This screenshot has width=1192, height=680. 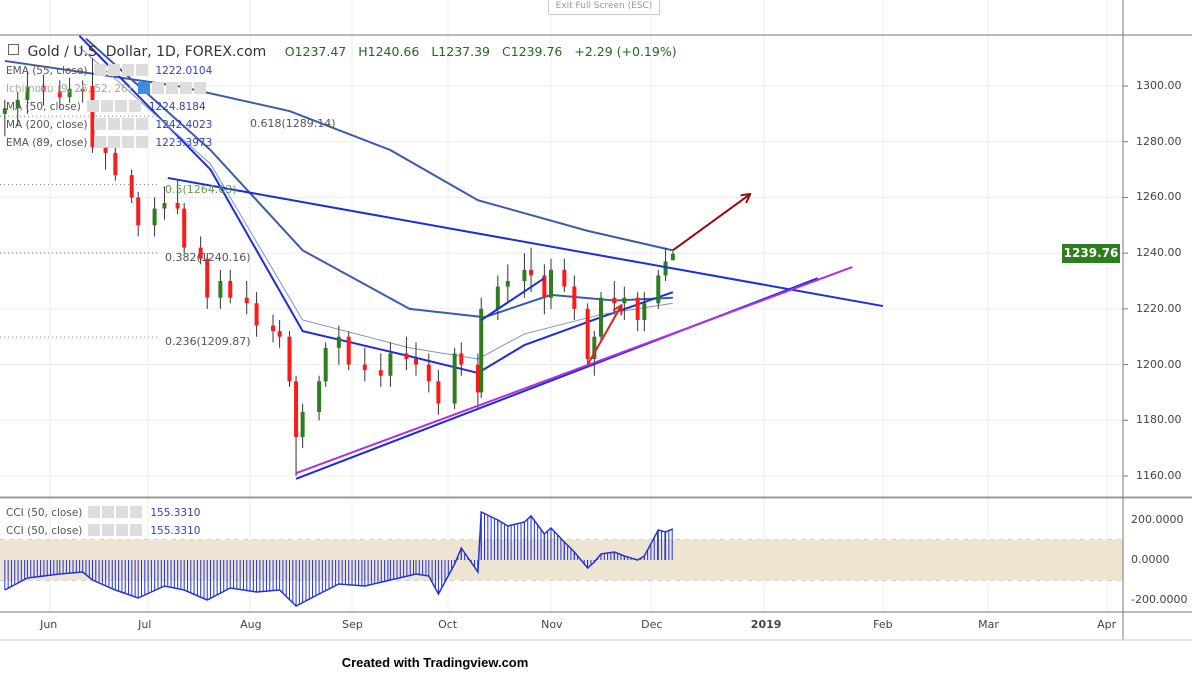 I want to click on legend-cci-1: CCI (50, close) 155.3310, so click(x=103, y=512).